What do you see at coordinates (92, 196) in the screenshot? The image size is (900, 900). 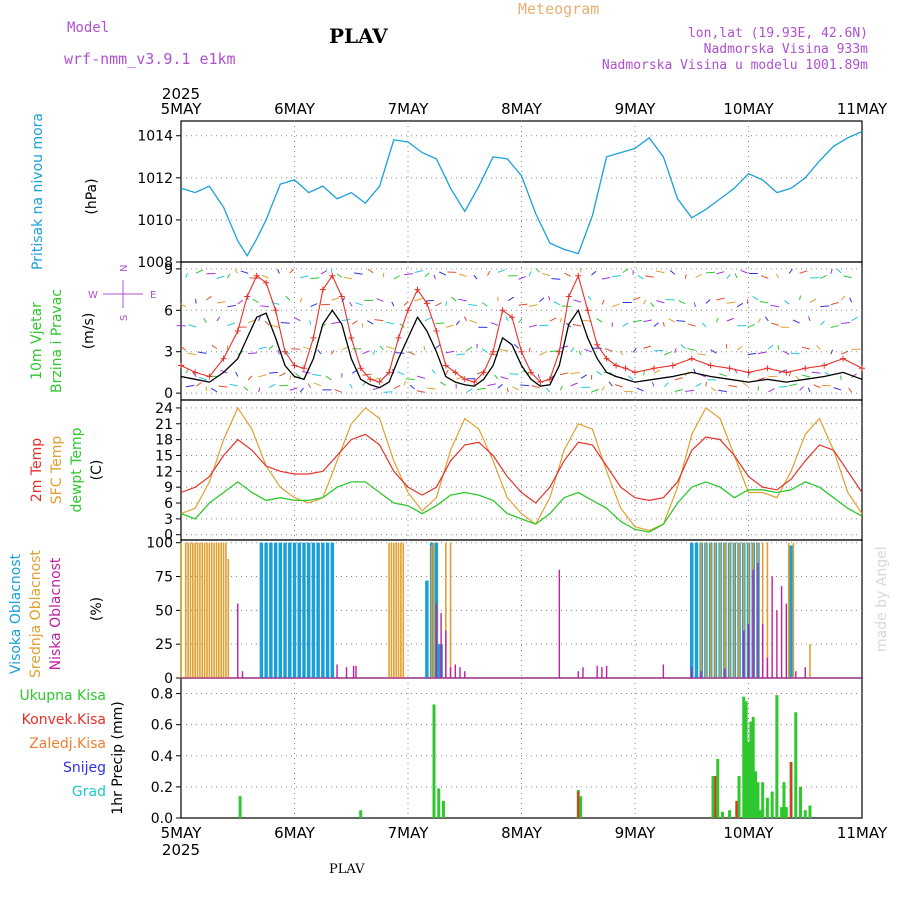 I see `pressure-unit: (hPa)` at bounding box center [92, 196].